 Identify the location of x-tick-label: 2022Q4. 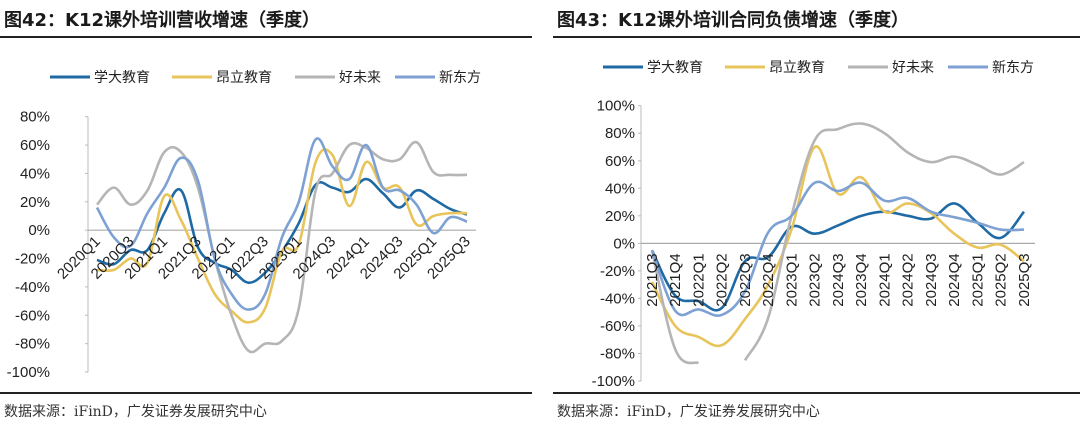
(768, 279).